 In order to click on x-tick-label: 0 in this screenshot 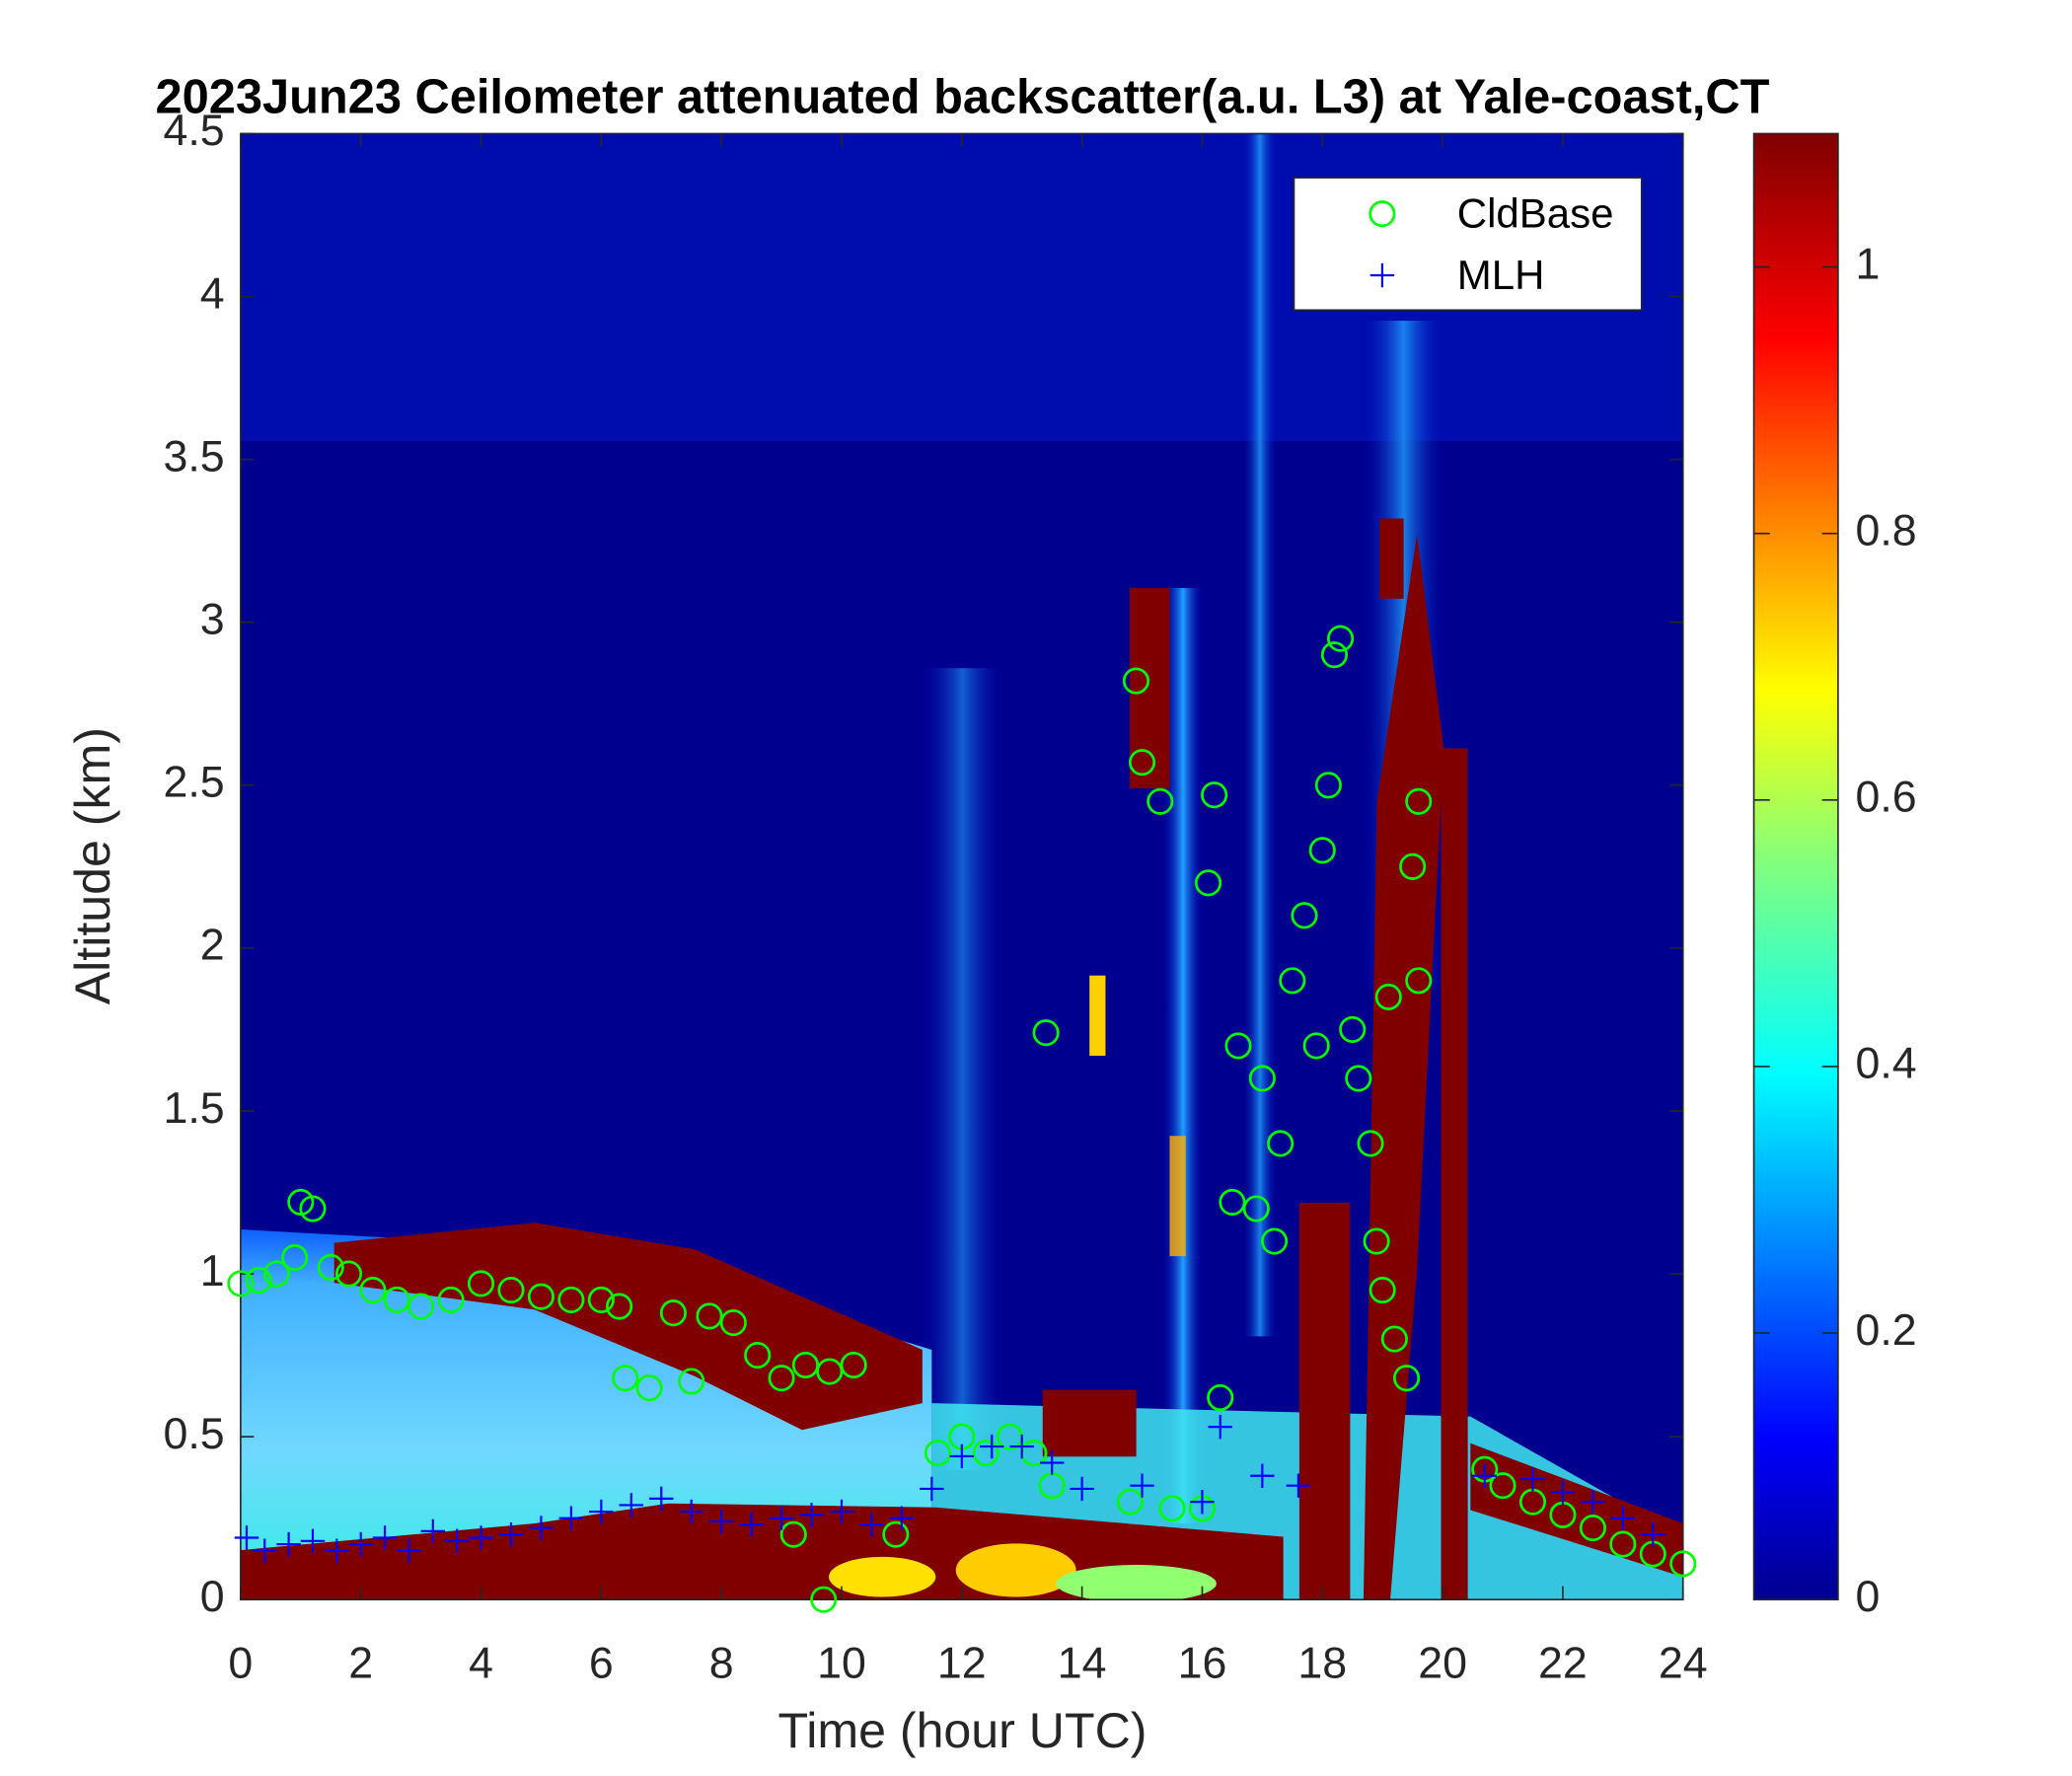, I will do `click(241, 1664)`.